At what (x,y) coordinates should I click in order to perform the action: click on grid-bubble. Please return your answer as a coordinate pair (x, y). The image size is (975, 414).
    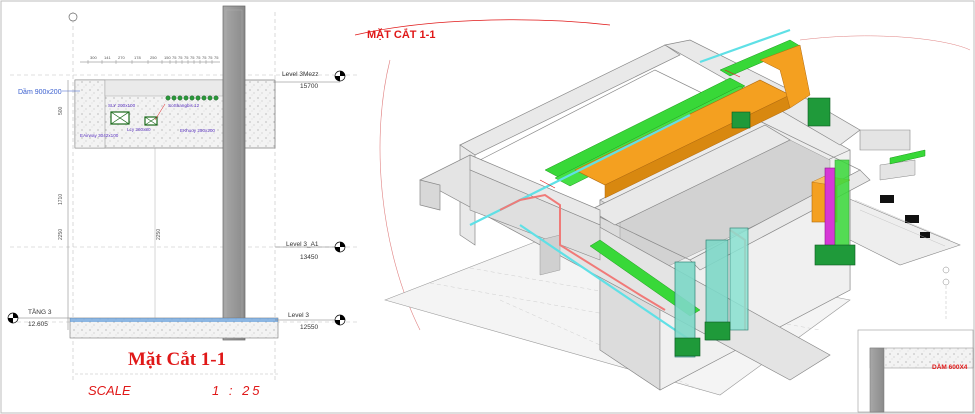
    Looking at the image, I should click on (73, 17).